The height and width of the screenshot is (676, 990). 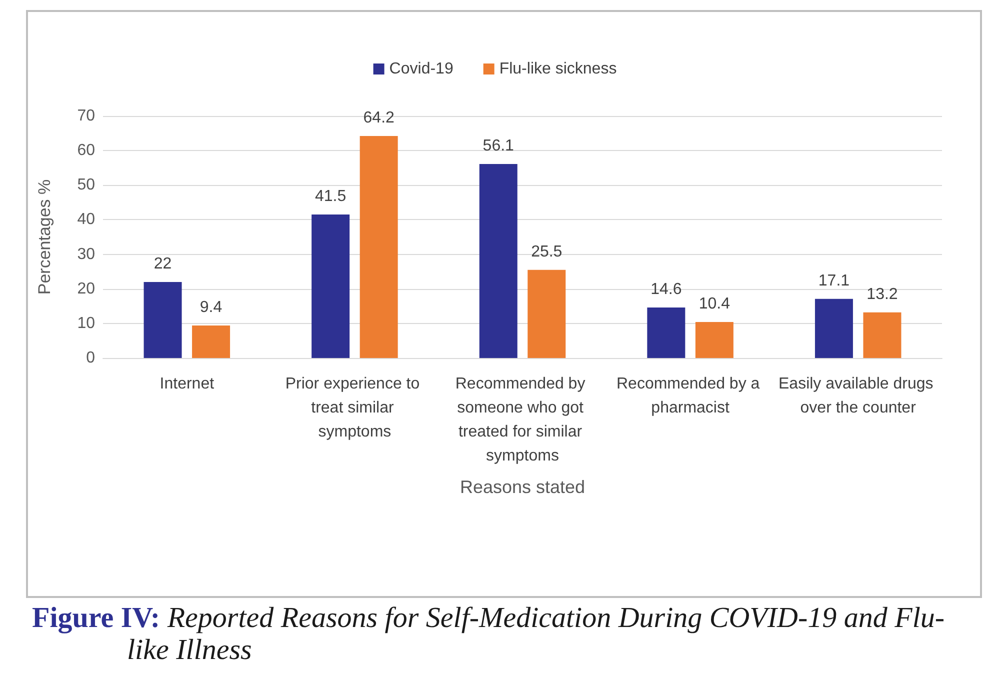 I want to click on x-tick-label: Internet, so click(x=187, y=384).